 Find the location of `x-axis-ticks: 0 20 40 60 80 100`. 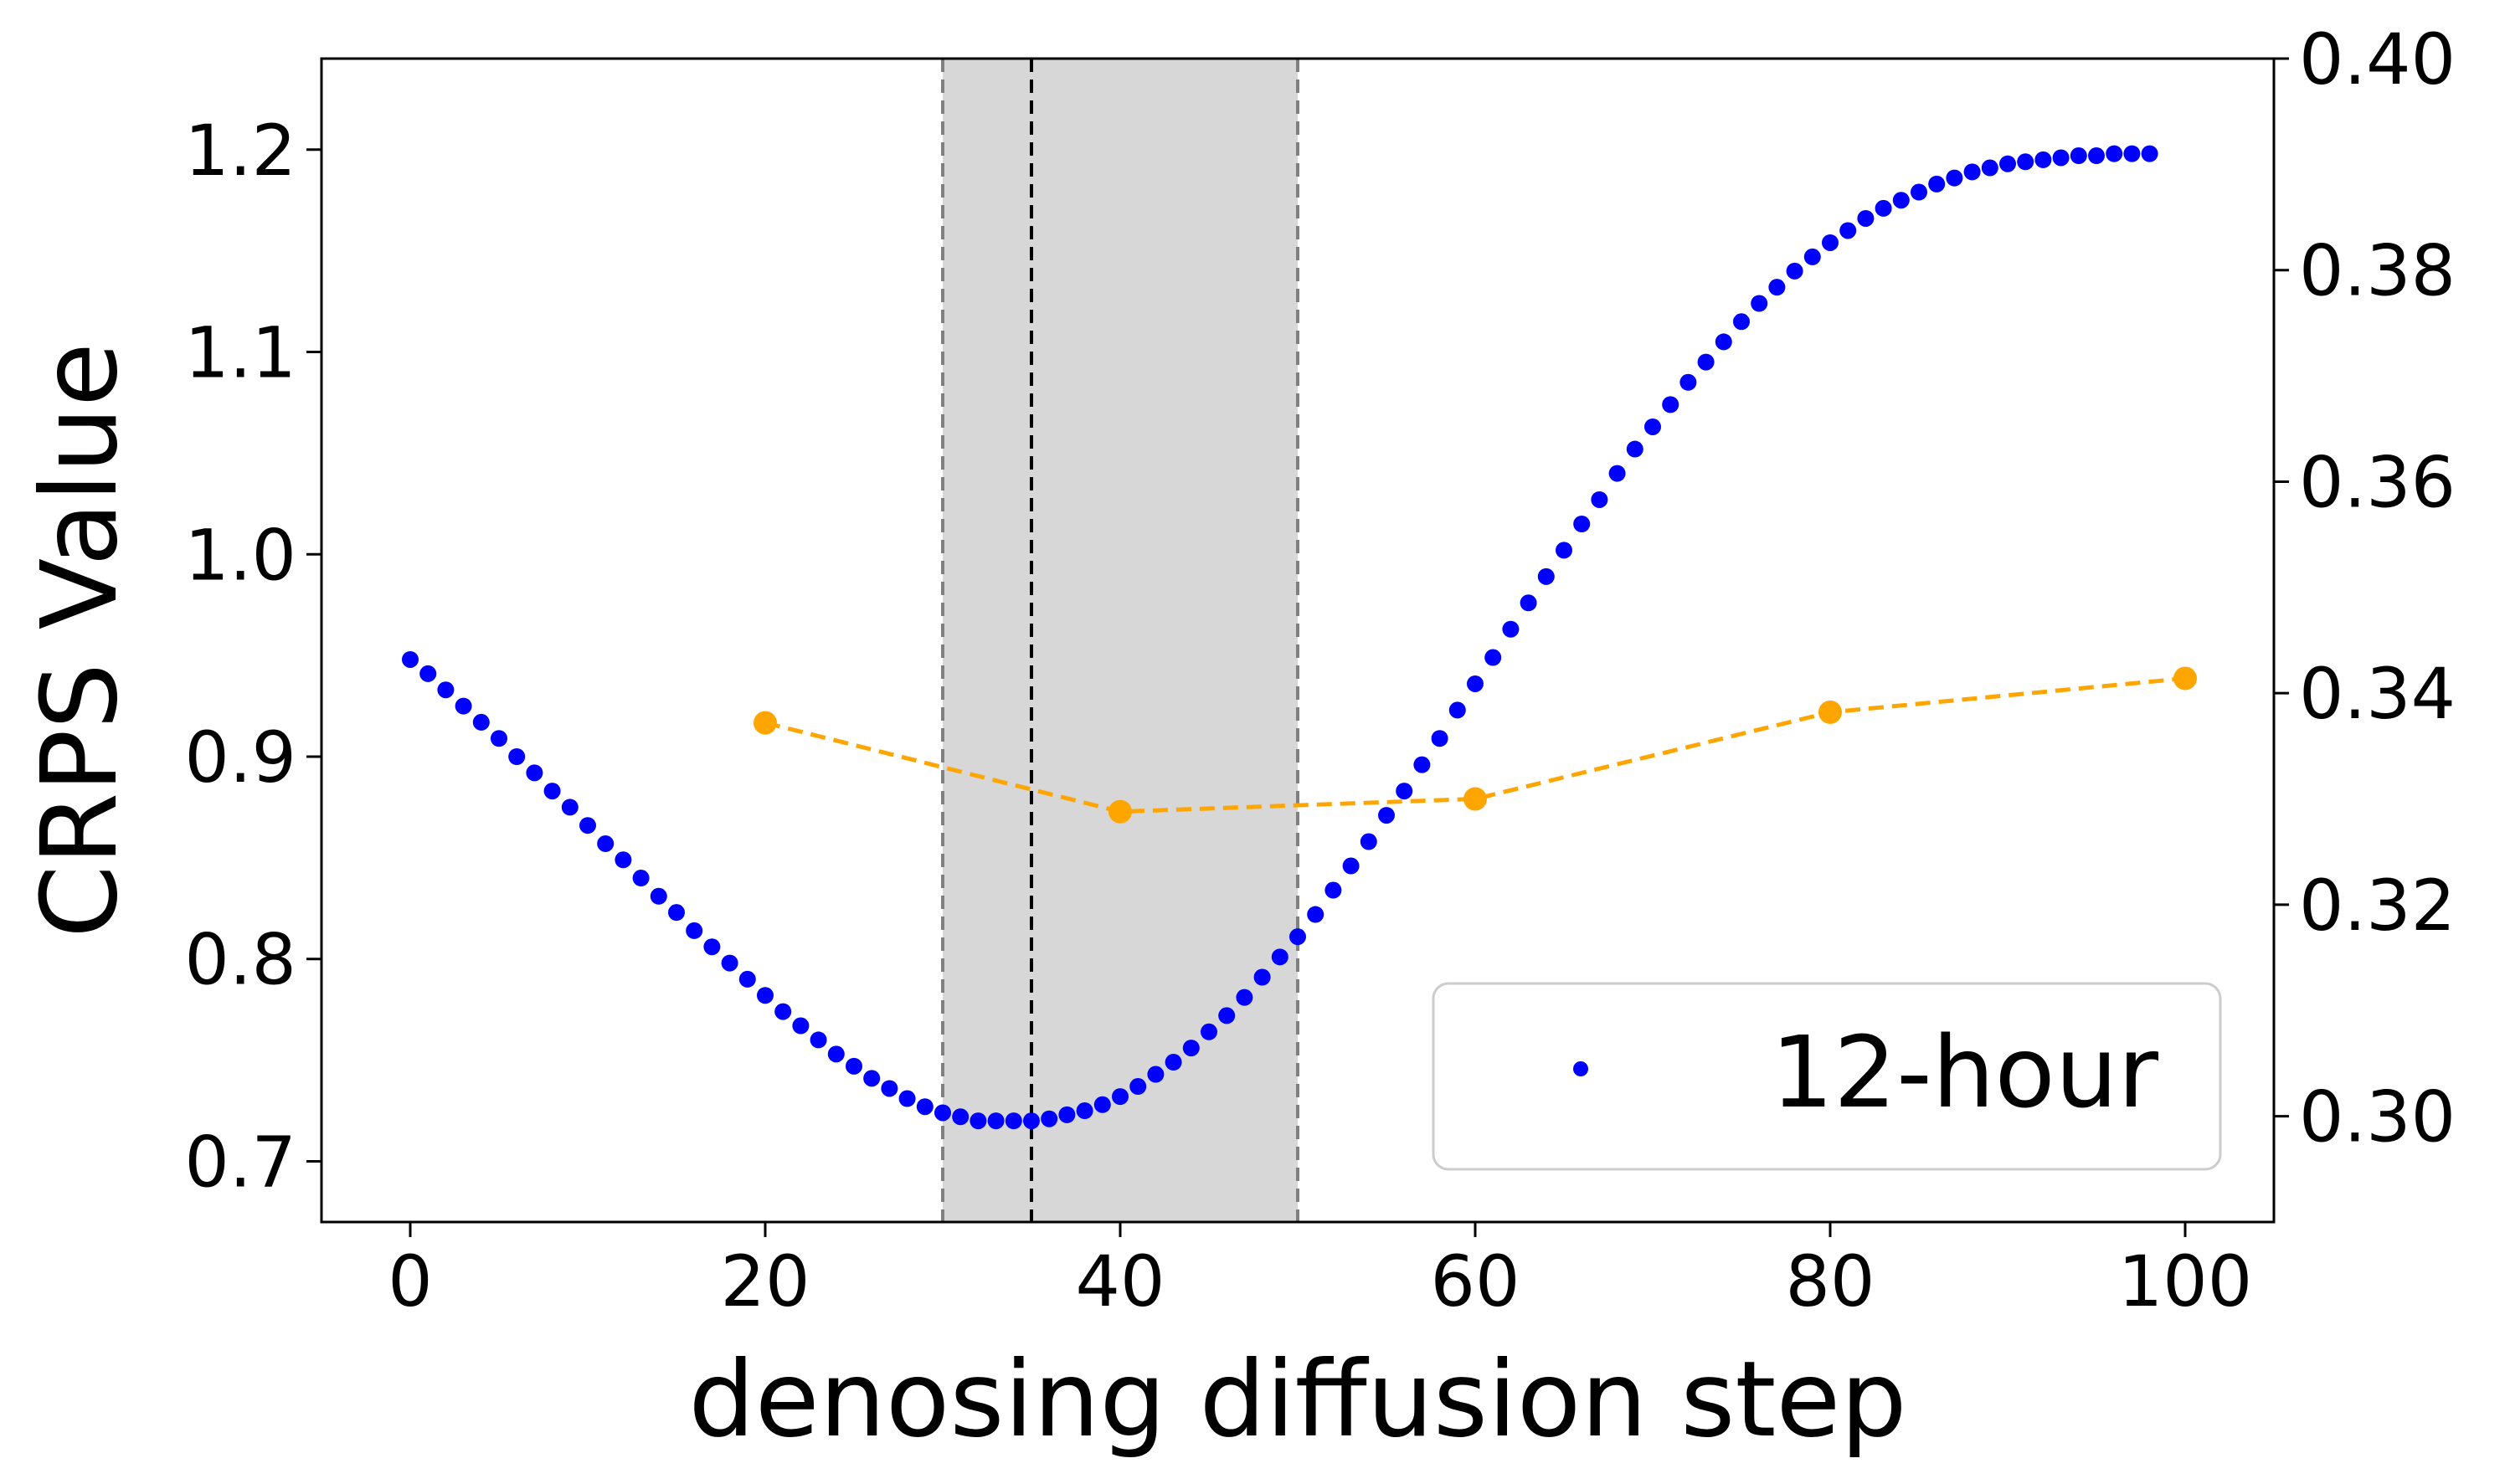

x-axis-ticks: 0 20 40 60 80 100 is located at coordinates (1320, 1272).